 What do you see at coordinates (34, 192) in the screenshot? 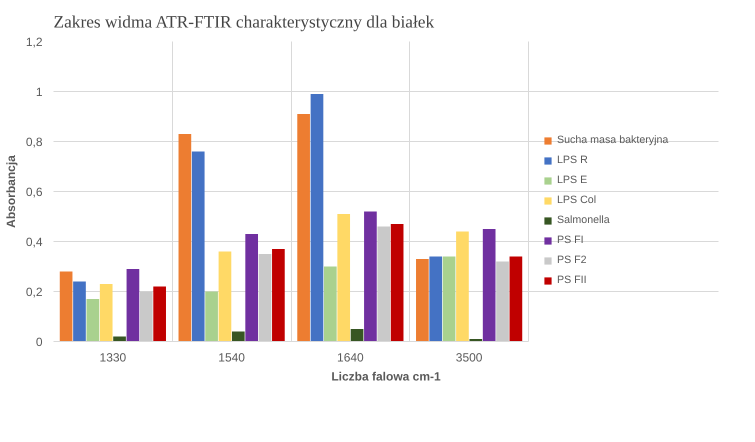
I see `y-tick-label: 0,6` at bounding box center [34, 192].